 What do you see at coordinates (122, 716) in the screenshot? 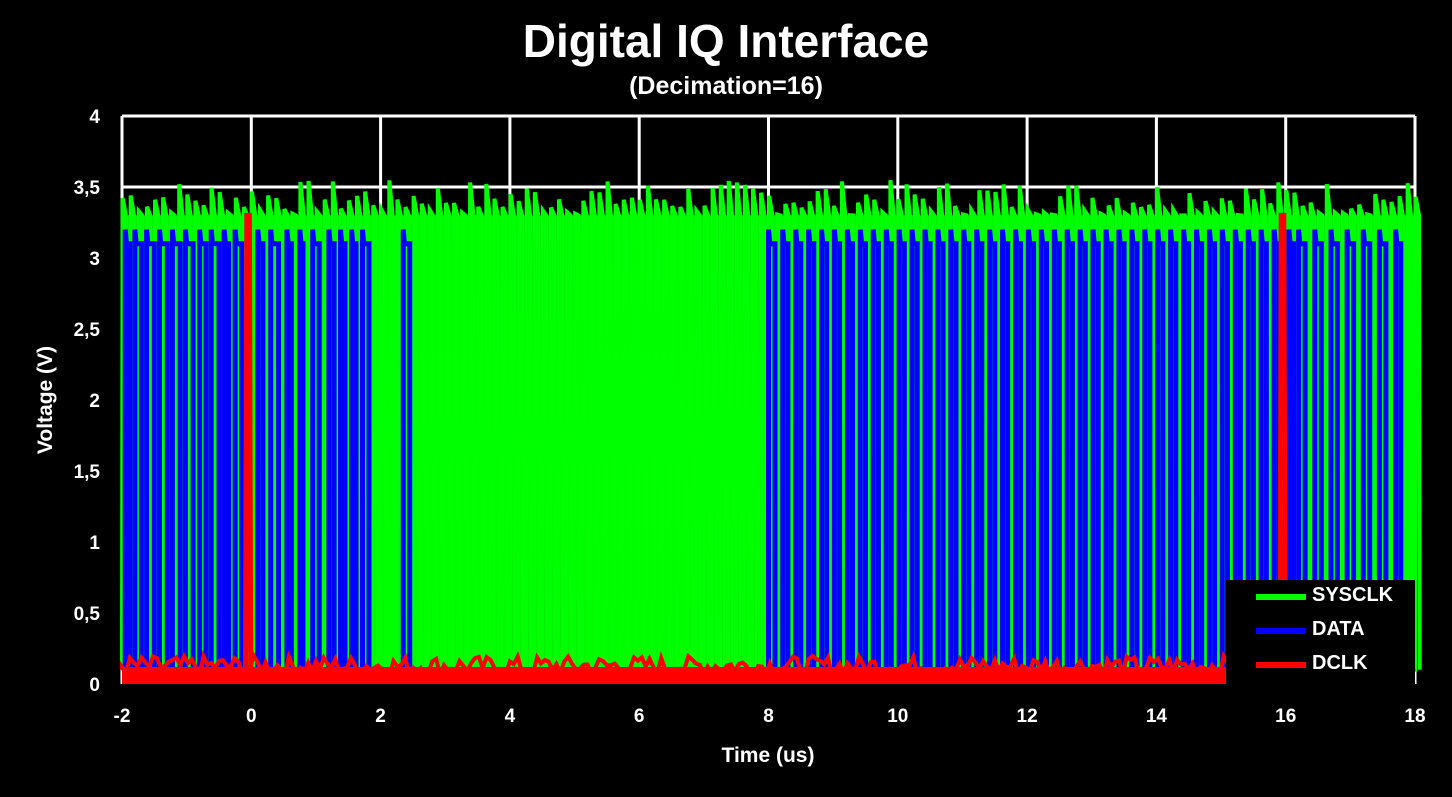
I see `x-tick-label: -2` at bounding box center [122, 716].